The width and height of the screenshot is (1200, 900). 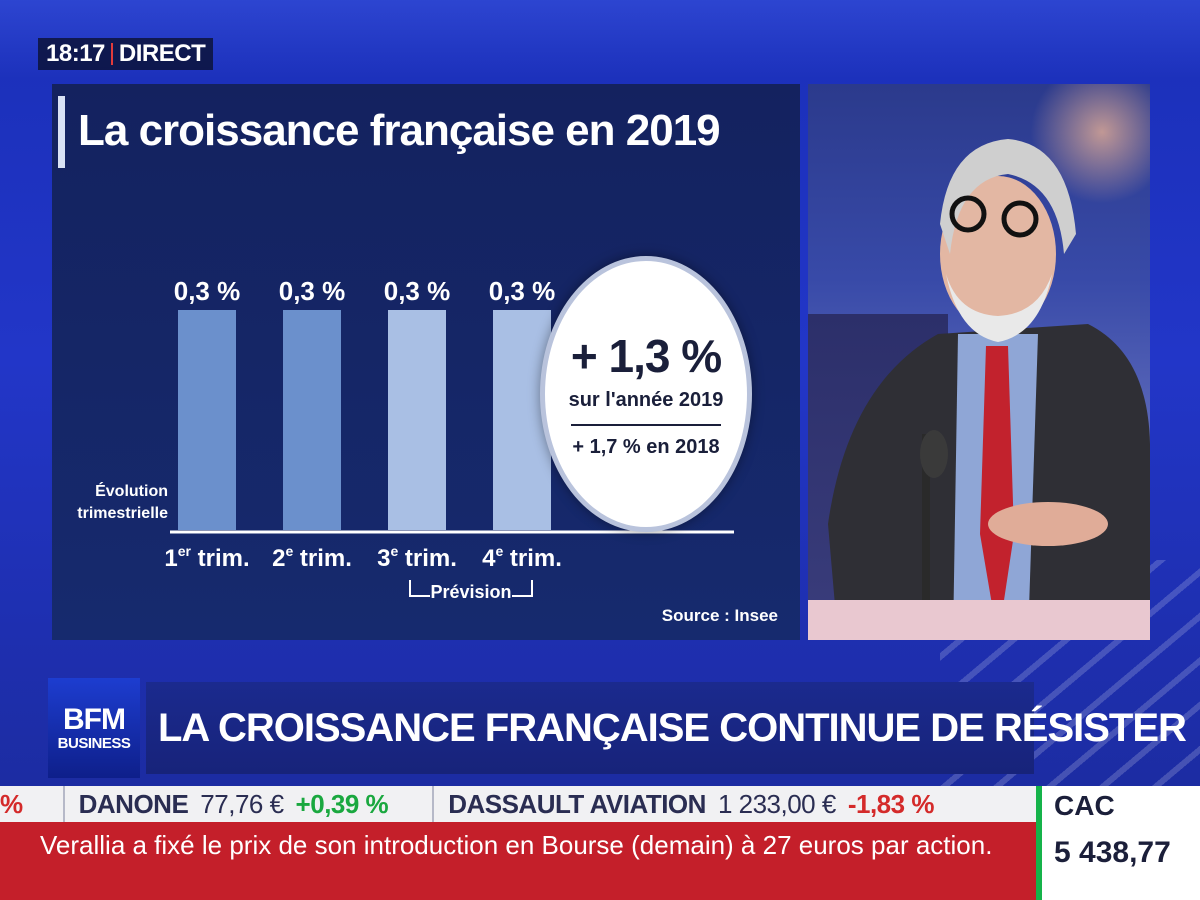 I want to click on x-tick-label: 3e trim., so click(x=417, y=557).